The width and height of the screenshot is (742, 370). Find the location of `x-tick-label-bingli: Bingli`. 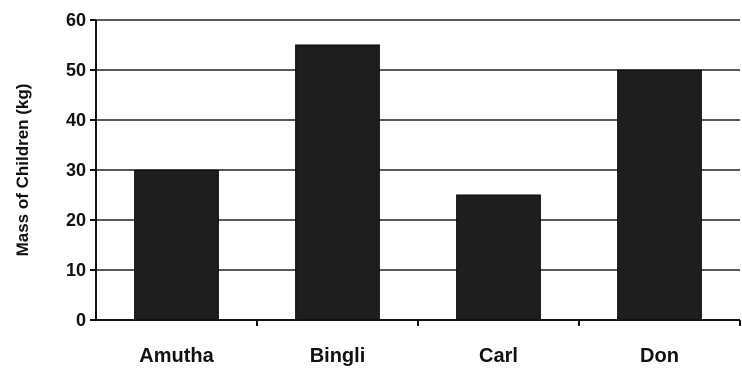

x-tick-label-bingli: Bingli is located at coordinates (338, 356).